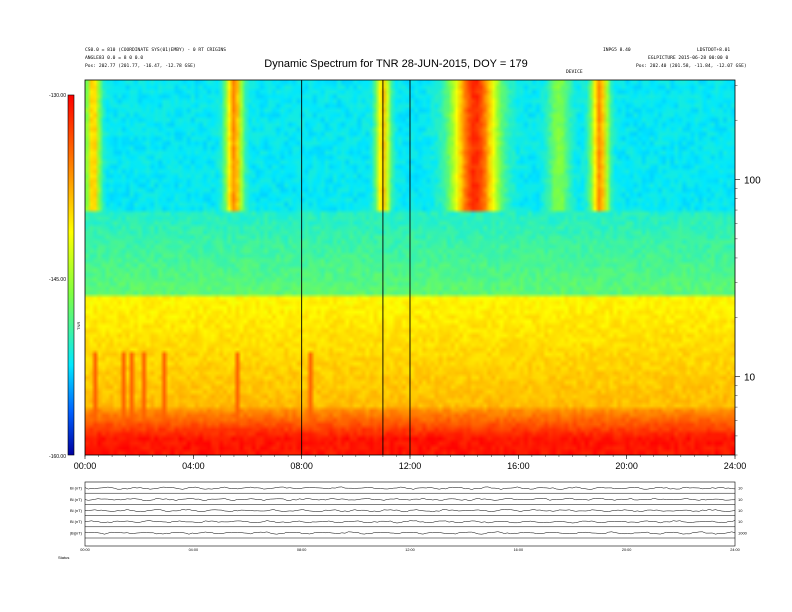 This screenshot has height=612, width=792. What do you see at coordinates (617, 50) in the screenshot?
I see `header-right-line1: INPG5 8.40` at bounding box center [617, 50].